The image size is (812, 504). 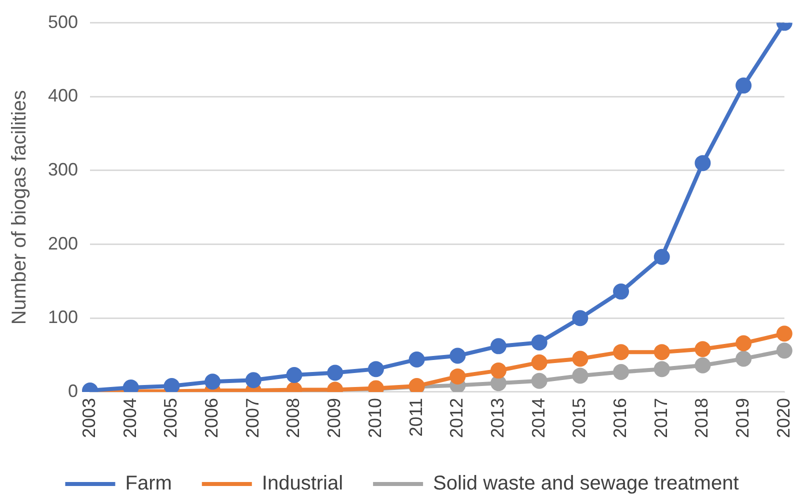 I want to click on legend-label: Solid waste and sewage treatment, so click(x=586, y=483).